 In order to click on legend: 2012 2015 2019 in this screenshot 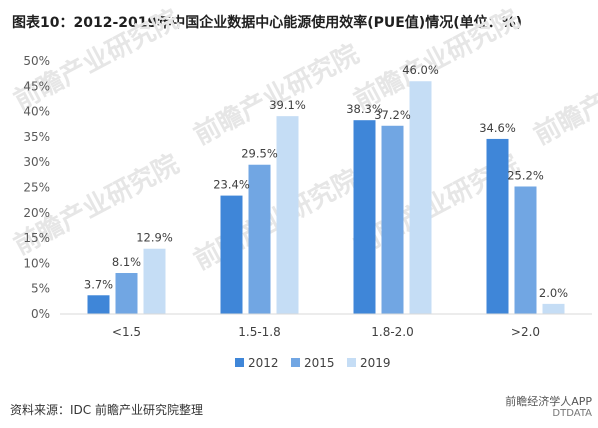, I will do `click(313, 363)`.